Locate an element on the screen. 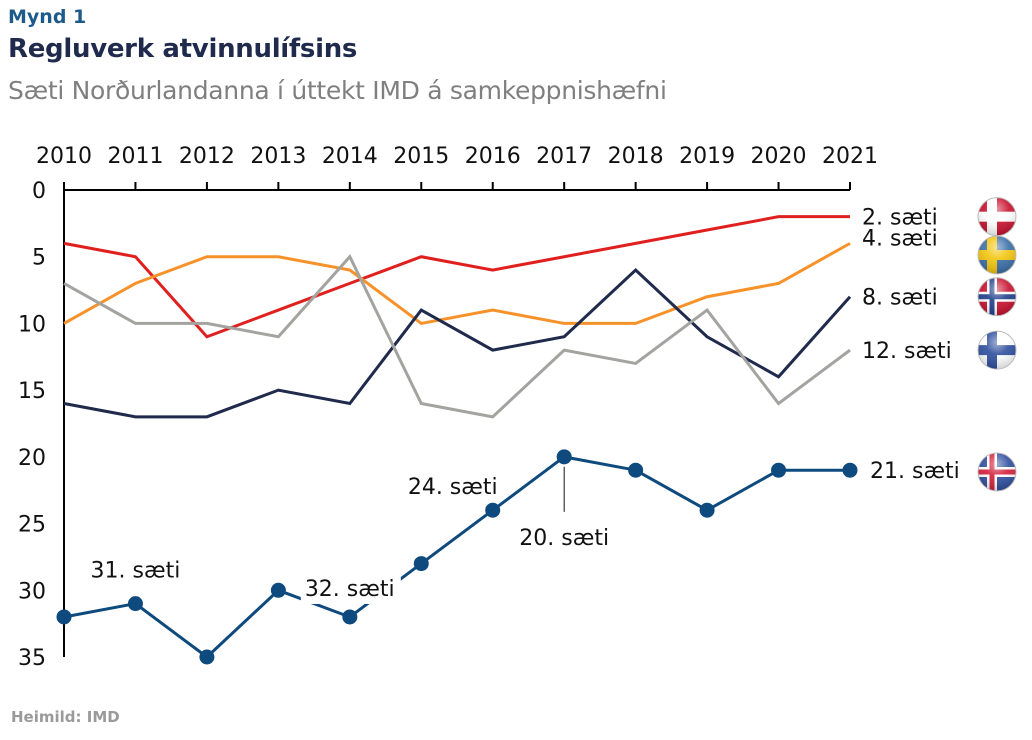 The height and width of the screenshot is (740, 1032). x-tick-label: 2021 is located at coordinates (850, 156).